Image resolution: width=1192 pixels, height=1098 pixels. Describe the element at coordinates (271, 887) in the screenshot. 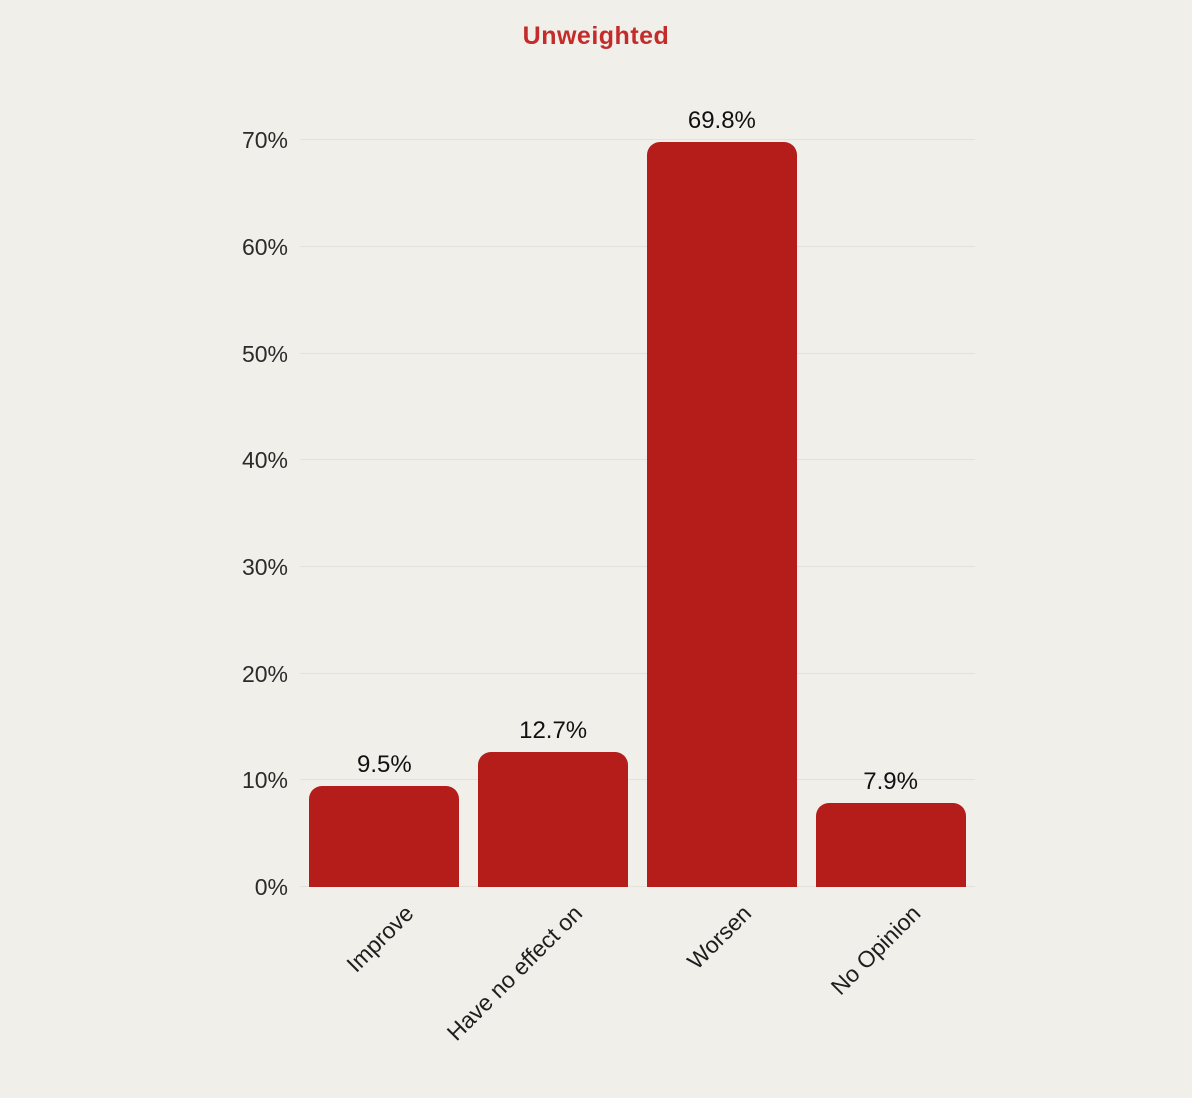

I see `y-axis-tick-label: 0%` at that location.